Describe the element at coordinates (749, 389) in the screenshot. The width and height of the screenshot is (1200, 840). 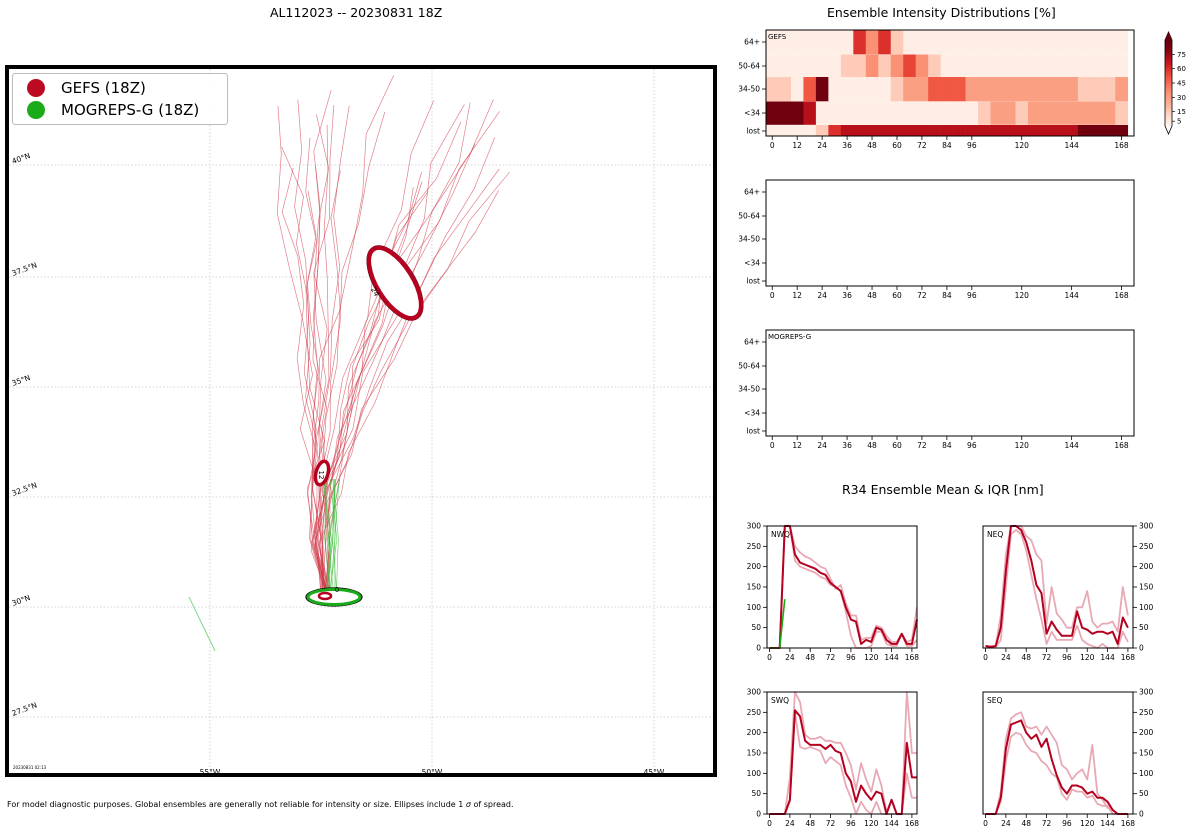
I see `row-label: 34-50` at that location.